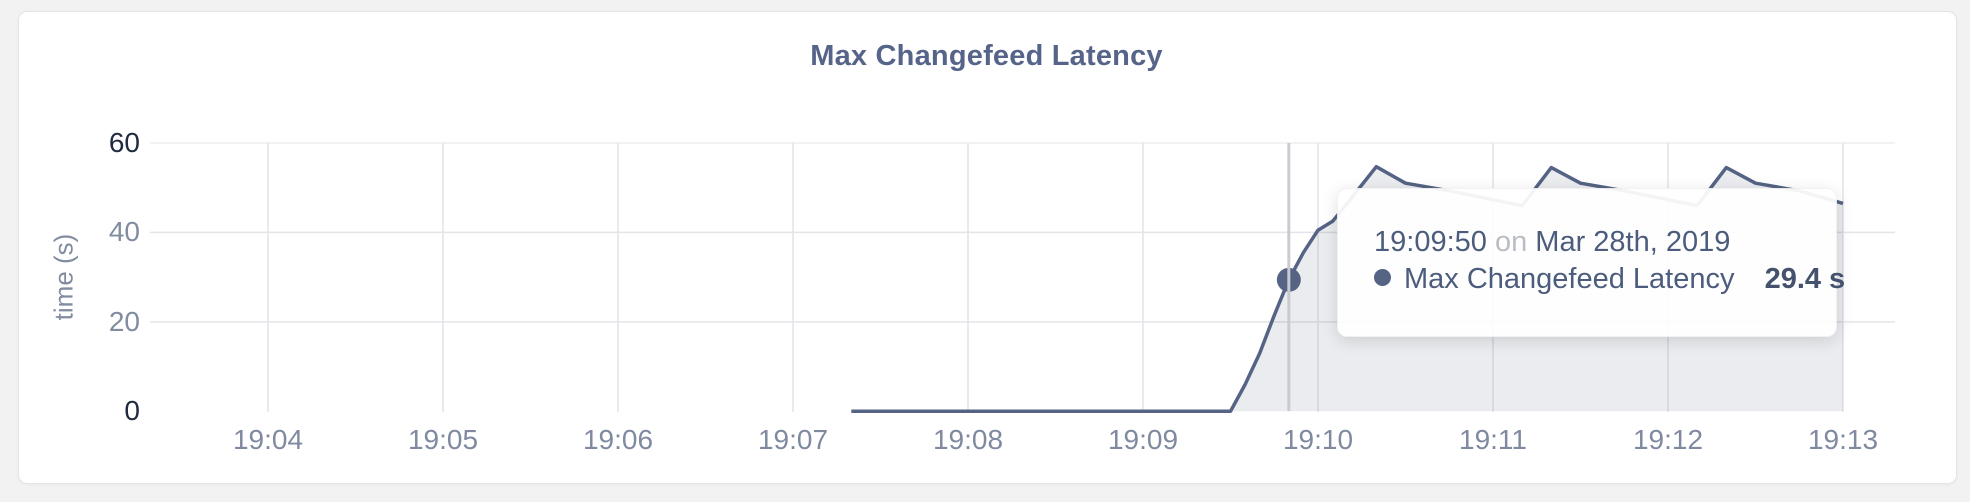 This screenshot has width=1970, height=502. I want to click on tooltip-date: Mar 28th, 2019, so click(1633, 242).